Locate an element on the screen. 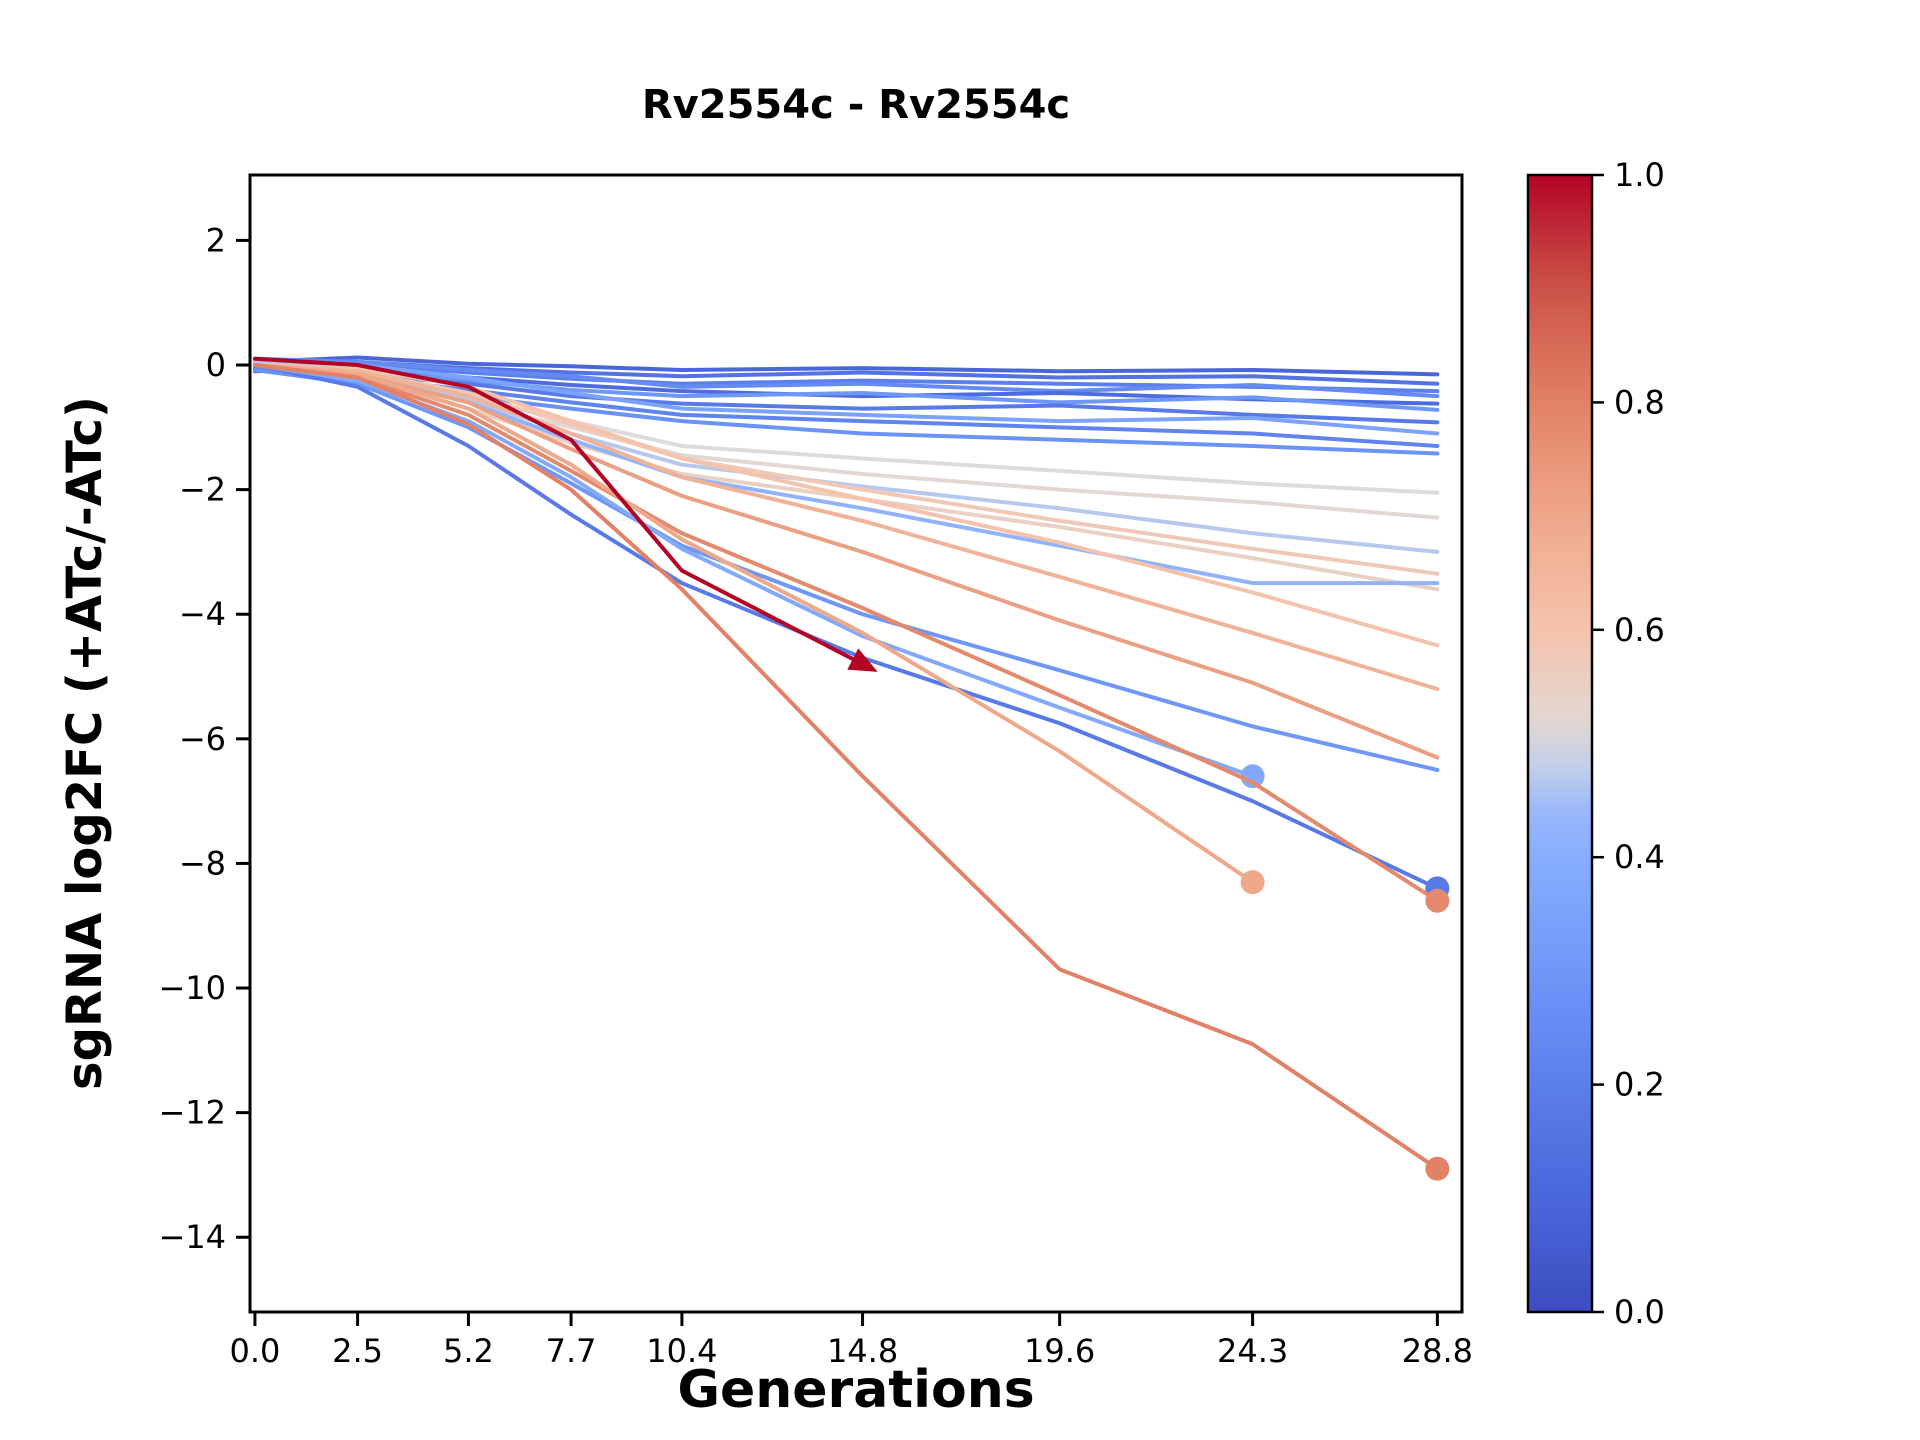  x-tick-label: 2.5 is located at coordinates (357, 1351).